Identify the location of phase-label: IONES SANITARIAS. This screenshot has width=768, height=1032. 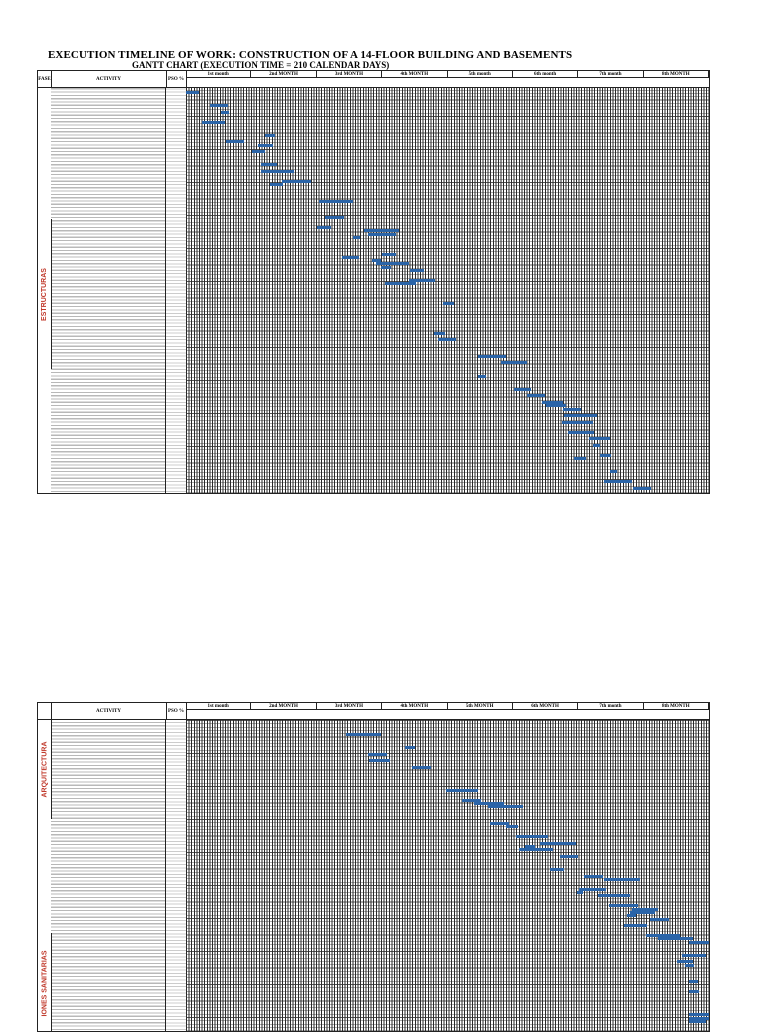
(45, 982).